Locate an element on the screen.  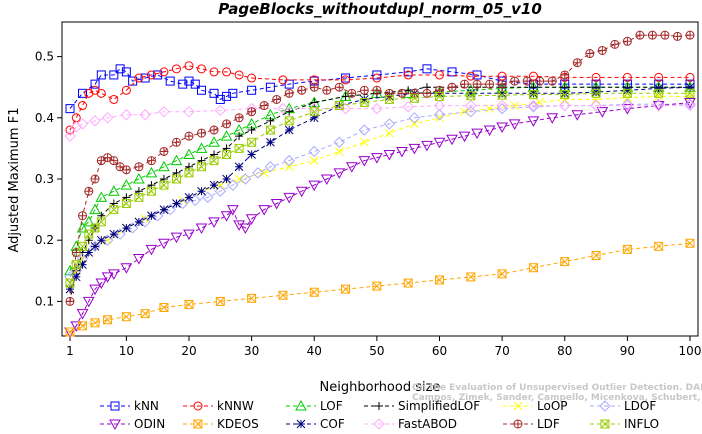
legend-item-odin: ODIN is located at coordinates (132, 424).